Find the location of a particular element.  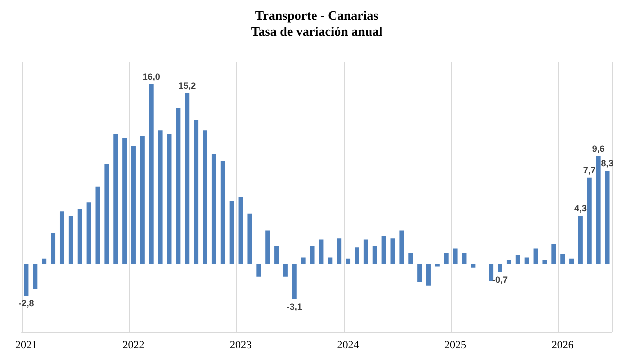

data-label: -2,8 is located at coordinates (26, 303).